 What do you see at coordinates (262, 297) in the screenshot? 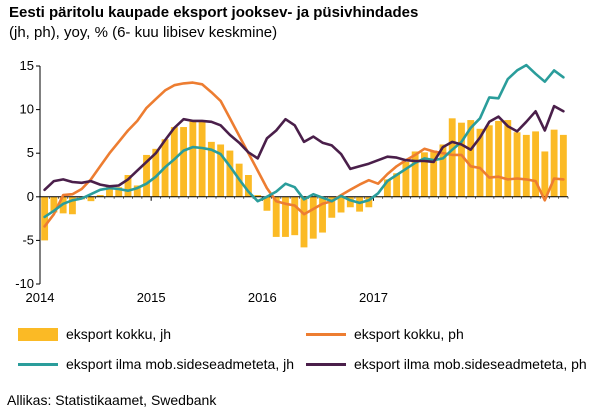
I see `x-tick-label: 2016` at bounding box center [262, 297].